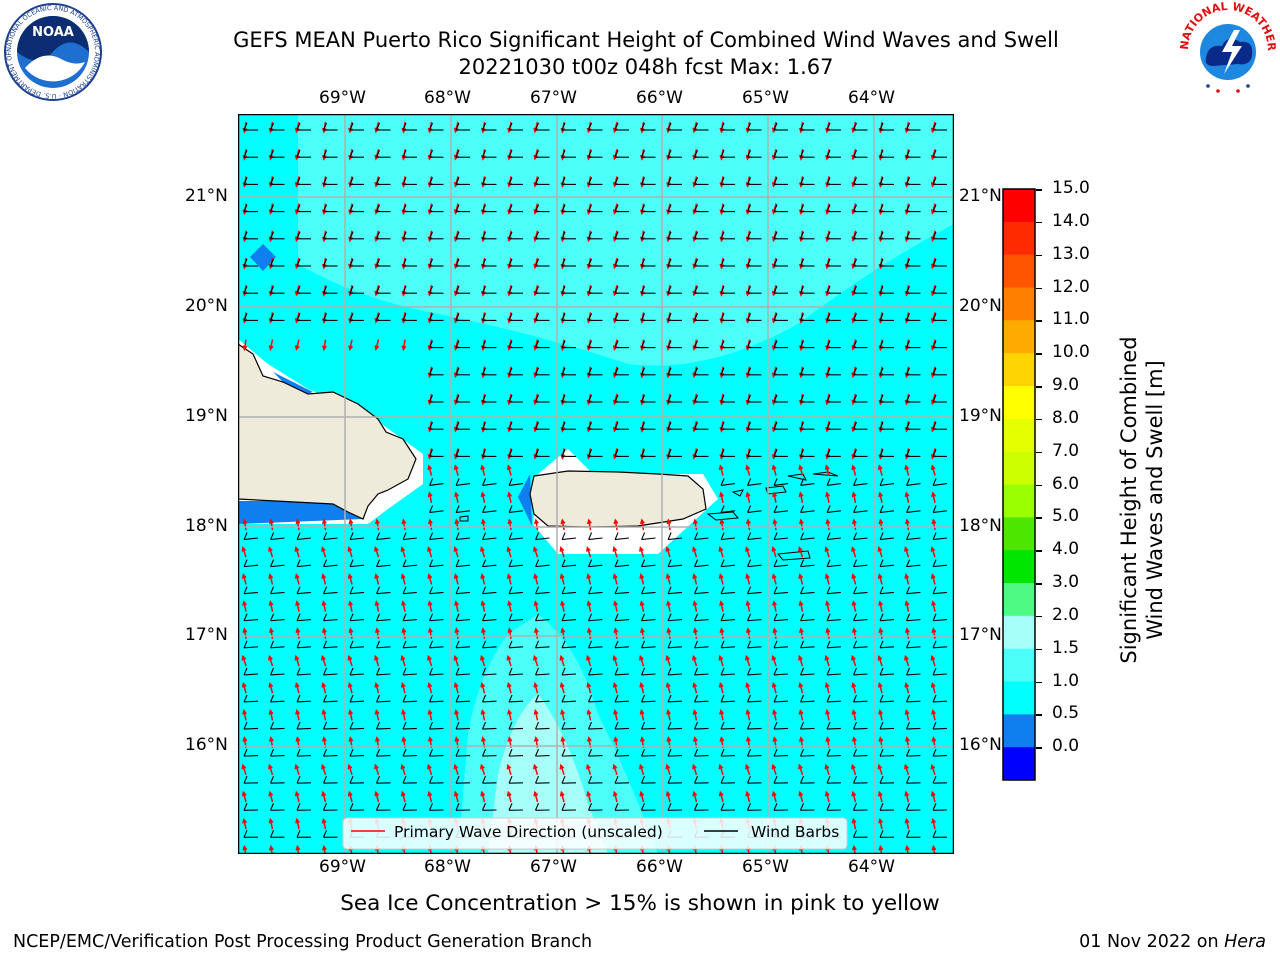  Describe the element at coordinates (1071, 253) in the screenshot. I see `colorbar-tick-label: 13.0` at that location.